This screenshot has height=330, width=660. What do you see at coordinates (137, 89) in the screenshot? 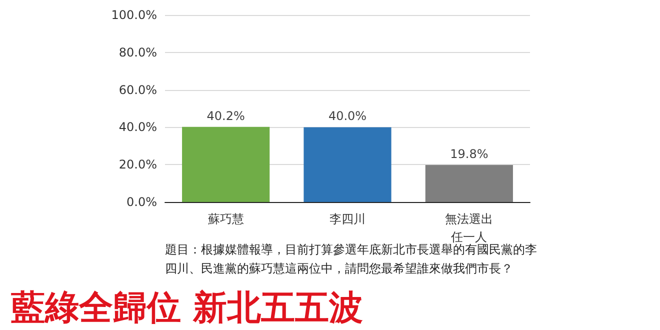
I see `y-tick-label: 60.0%` at bounding box center [137, 89].